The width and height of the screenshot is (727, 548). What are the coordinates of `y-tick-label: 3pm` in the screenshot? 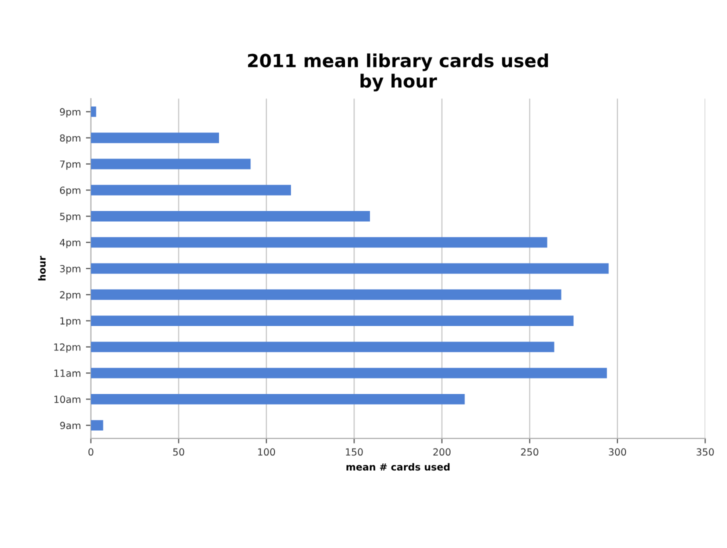 It's located at (70, 269).